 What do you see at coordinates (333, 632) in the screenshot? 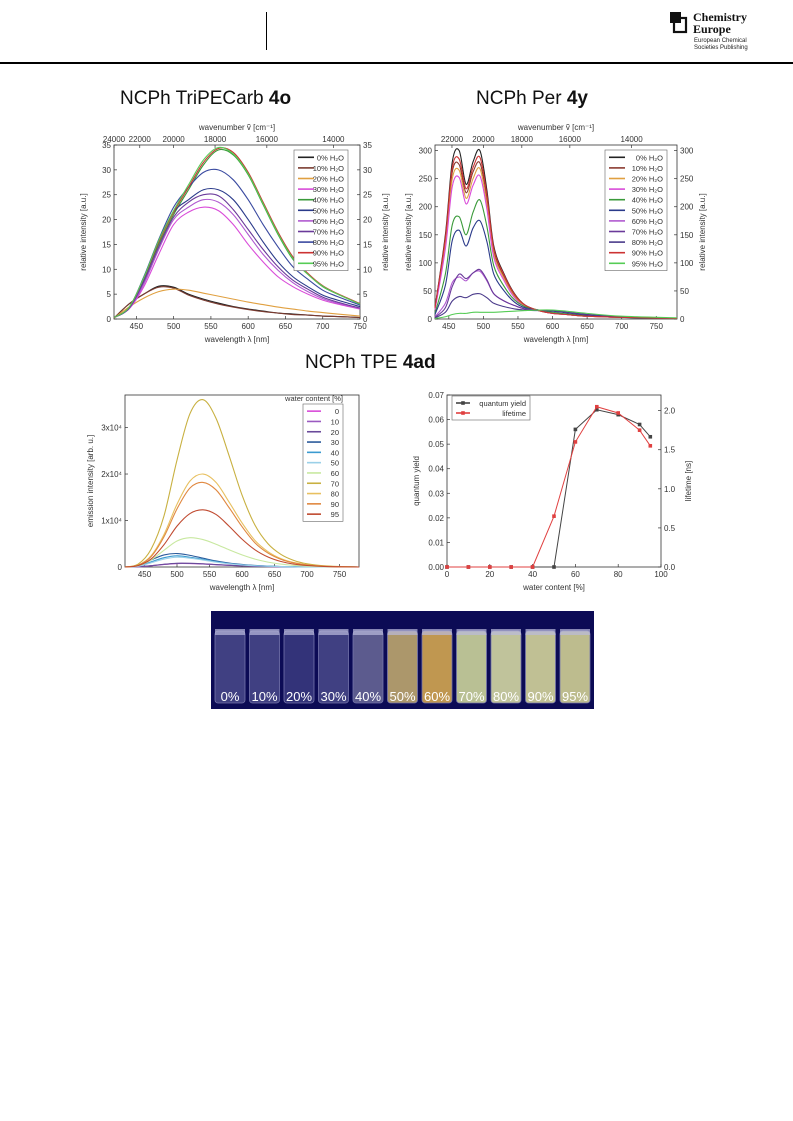
I see `vial-rim-30%` at bounding box center [333, 632].